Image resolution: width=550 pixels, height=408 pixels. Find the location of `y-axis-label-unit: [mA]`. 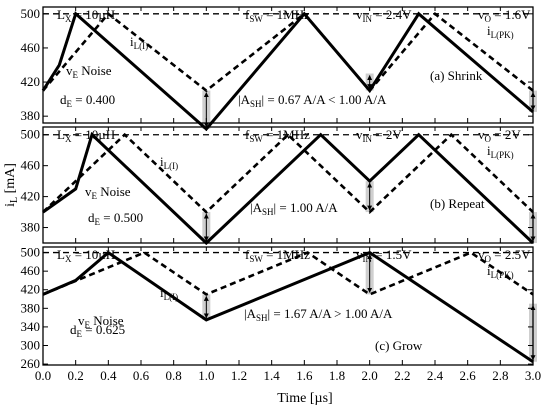

y-axis-label-unit: [mA] is located at coordinates (10, 180).